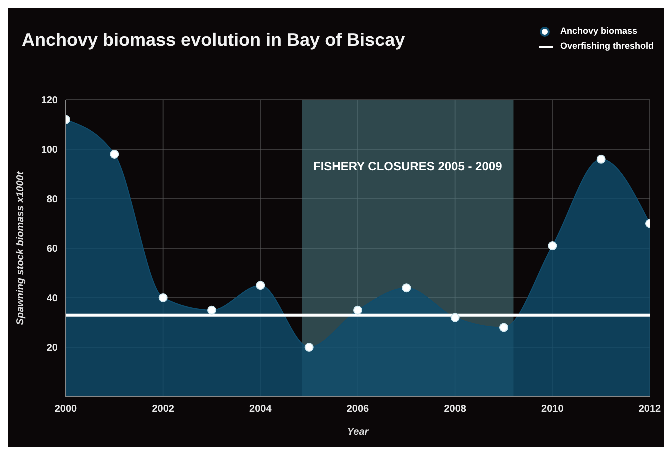 The image size is (672, 455). Describe the element at coordinates (163, 410) in the screenshot. I see `x-tick-label: 2002` at that location.